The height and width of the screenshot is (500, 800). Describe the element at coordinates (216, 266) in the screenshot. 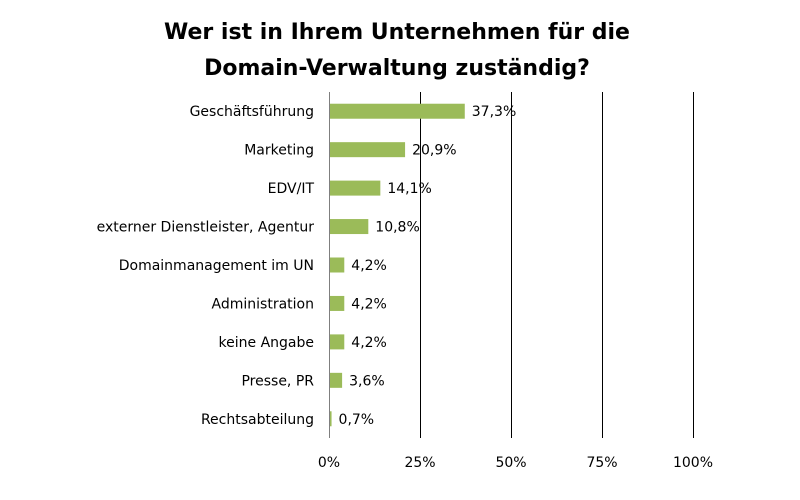

I see `category-label: Domainmanagement im UN` at that location.